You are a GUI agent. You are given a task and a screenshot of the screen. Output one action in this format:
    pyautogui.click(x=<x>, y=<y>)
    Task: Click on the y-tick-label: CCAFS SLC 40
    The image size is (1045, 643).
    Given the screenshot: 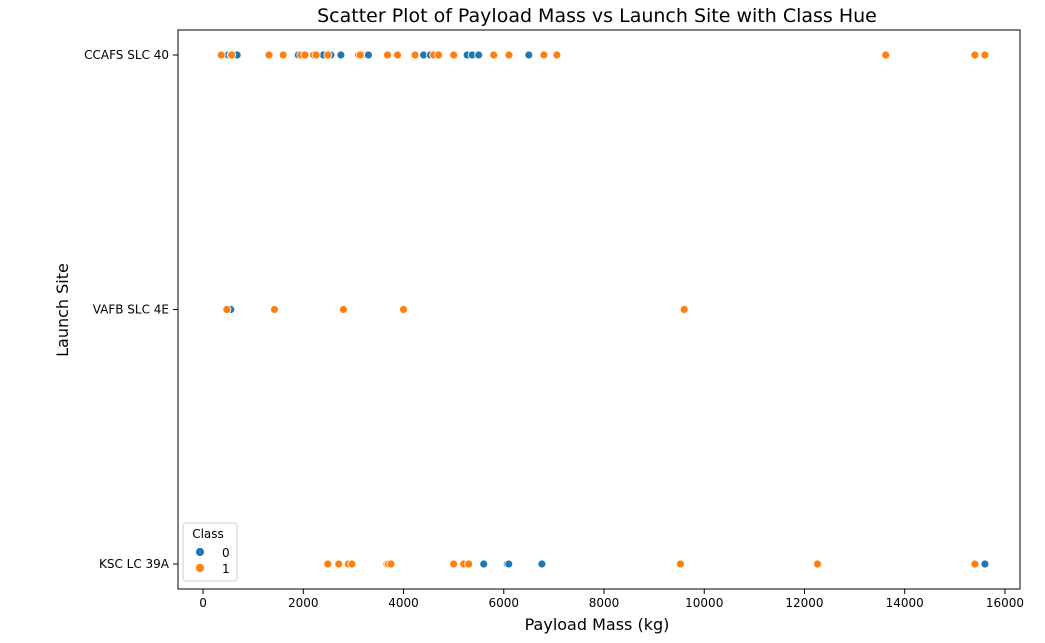 What is the action you would take?
    pyautogui.click(x=126, y=55)
    